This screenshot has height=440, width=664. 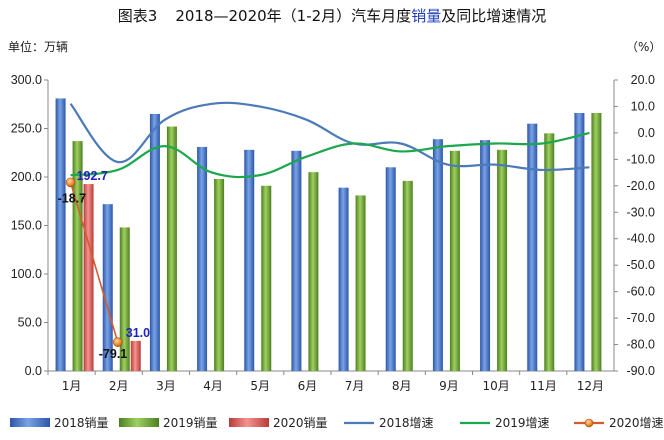 I want to click on title-main-b: 及同比增速情况, so click(x=493, y=16).